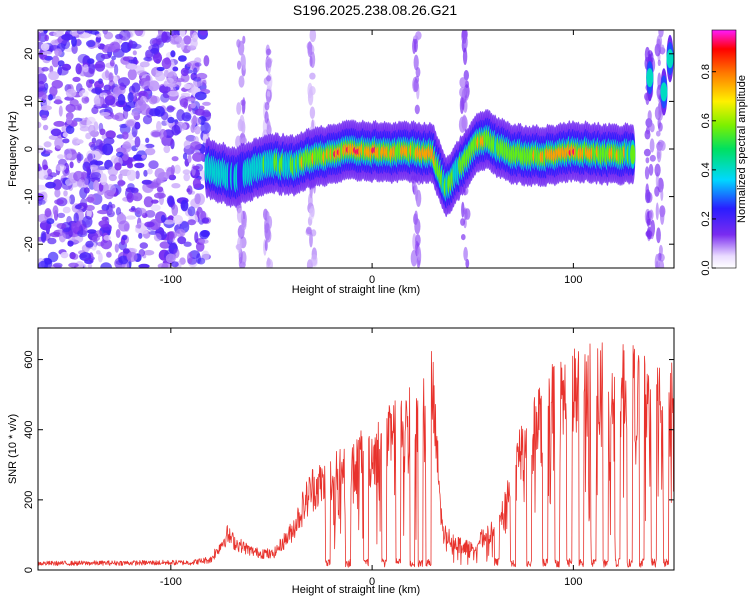 Image resolution: width=750 pixels, height=600 pixels. Describe the element at coordinates (573, 582) in the screenshot. I see `x-tick-label: 100` at that location.